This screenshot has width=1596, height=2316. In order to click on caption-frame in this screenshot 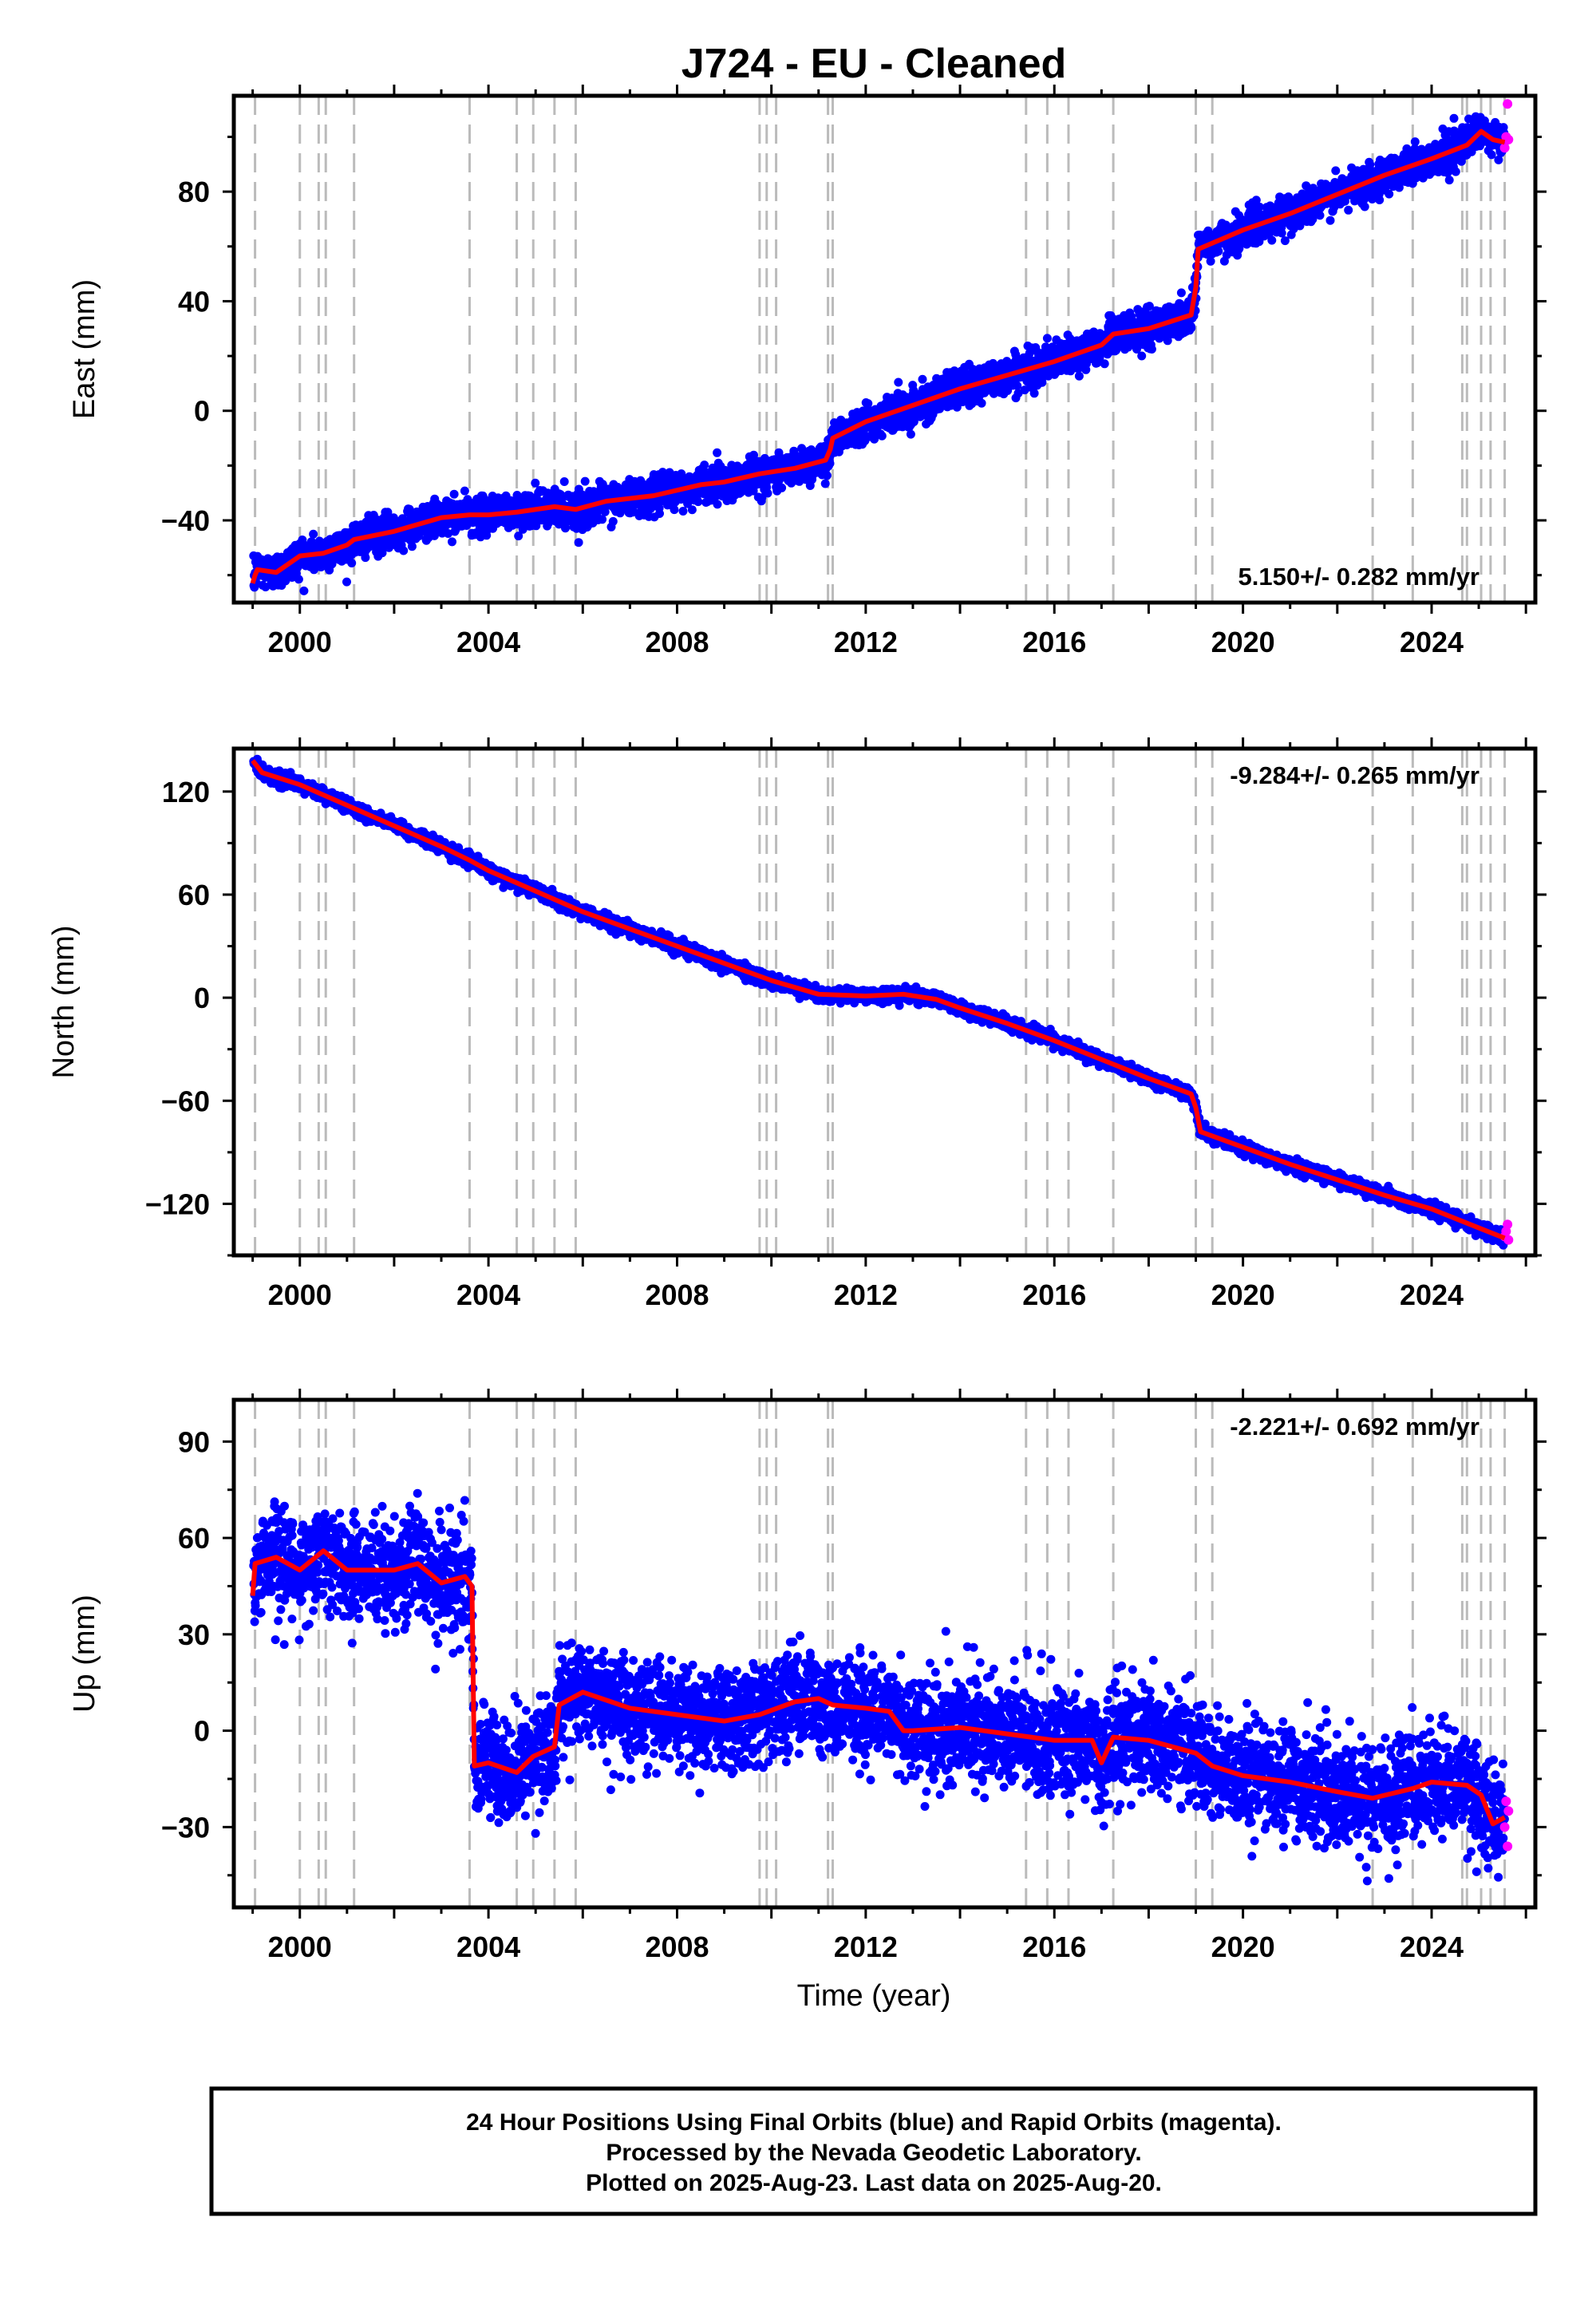, I will do `click(873, 2151)`.